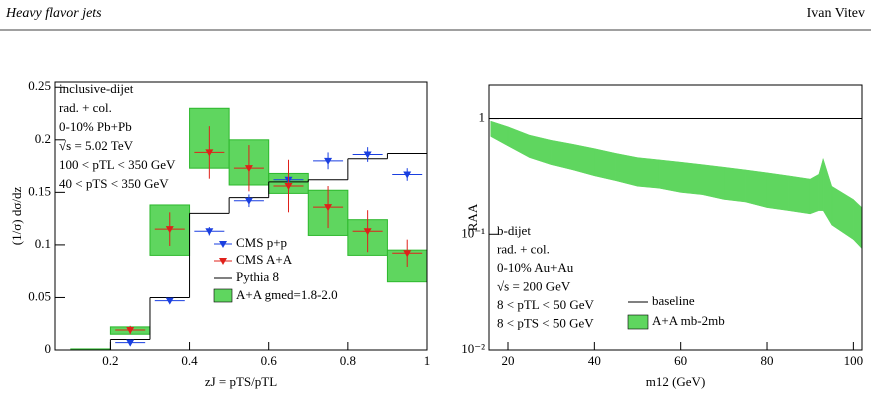 This screenshot has width=871, height=402. What do you see at coordinates (427, 360) in the screenshot?
I see `x-tick-label: 1` at bounding box center [427, 360].